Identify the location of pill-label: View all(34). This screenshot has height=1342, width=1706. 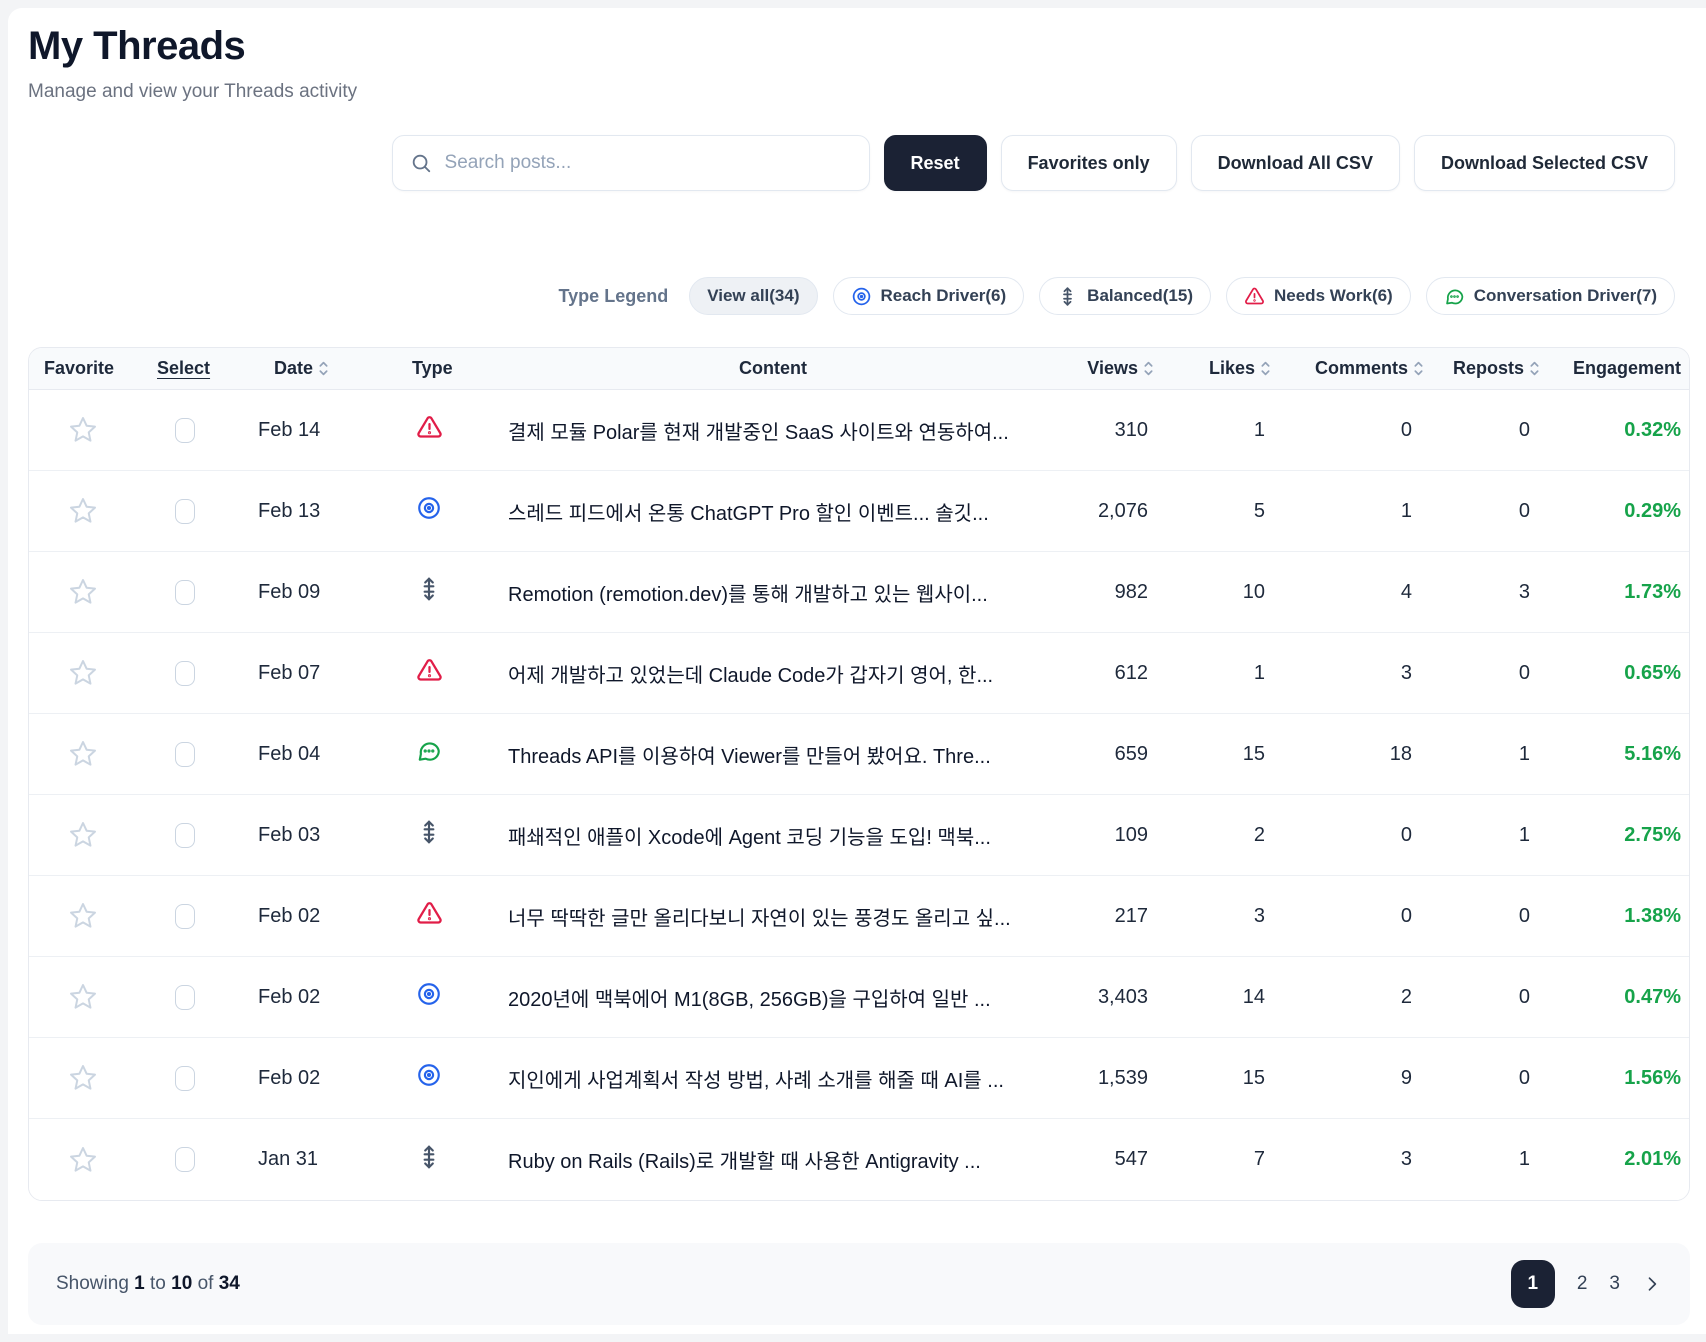
(753, 295).